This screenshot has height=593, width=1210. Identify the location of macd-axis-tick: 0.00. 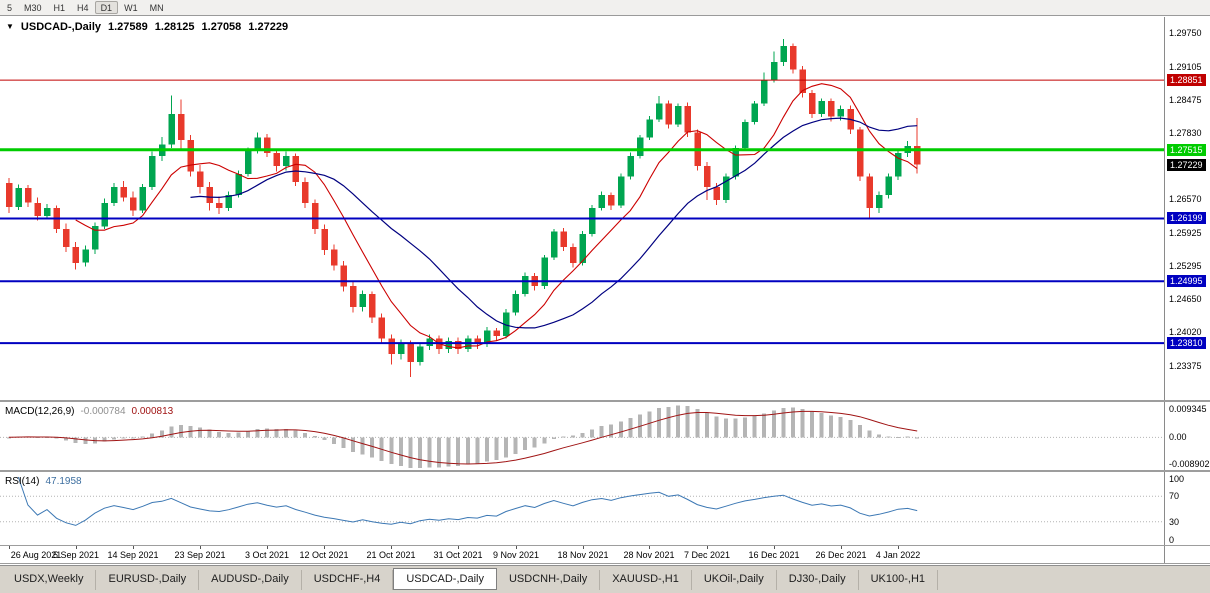
(1178, 437).